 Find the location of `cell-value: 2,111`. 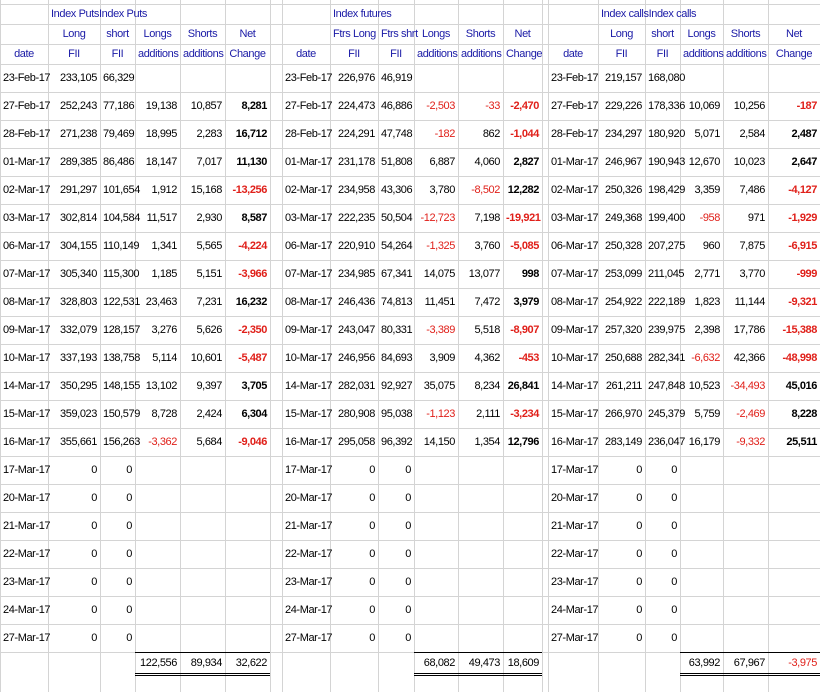

cell-value: 2,111 is located at coordinates (488, 414).